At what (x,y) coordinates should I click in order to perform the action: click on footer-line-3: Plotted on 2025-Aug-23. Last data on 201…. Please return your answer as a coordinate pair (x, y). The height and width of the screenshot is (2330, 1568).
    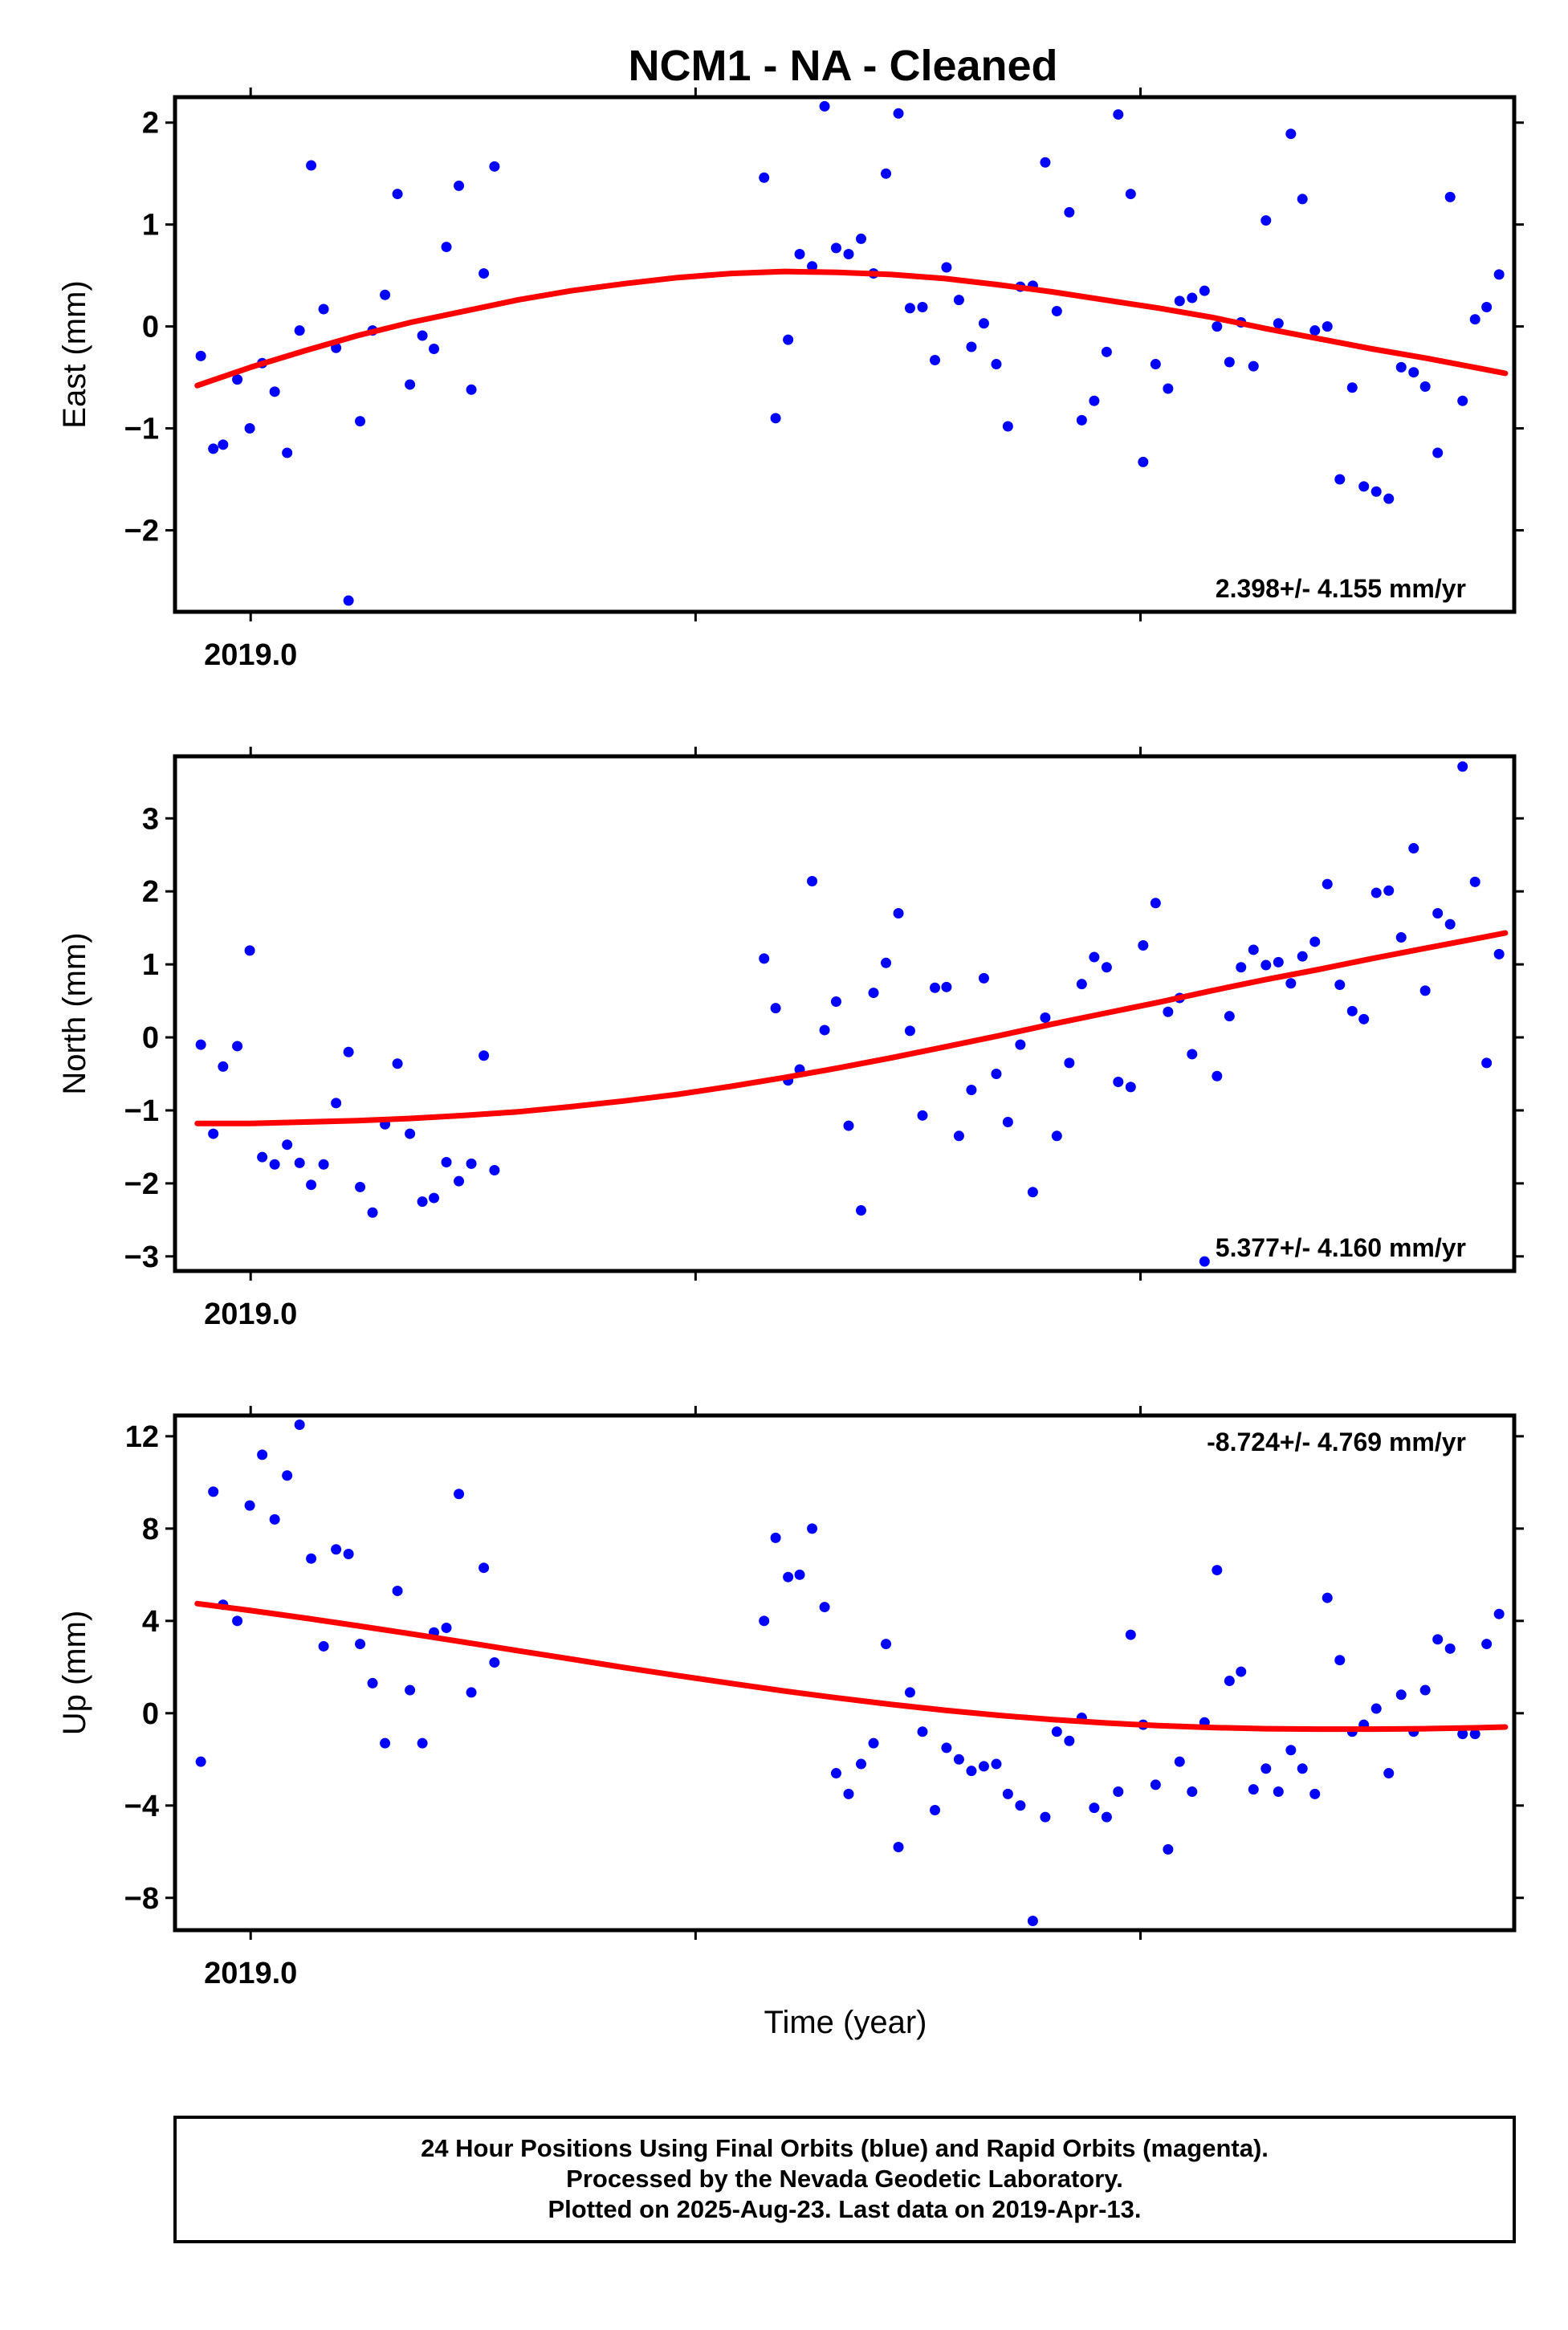
    Looking at the image, I should click on (844, 2209).